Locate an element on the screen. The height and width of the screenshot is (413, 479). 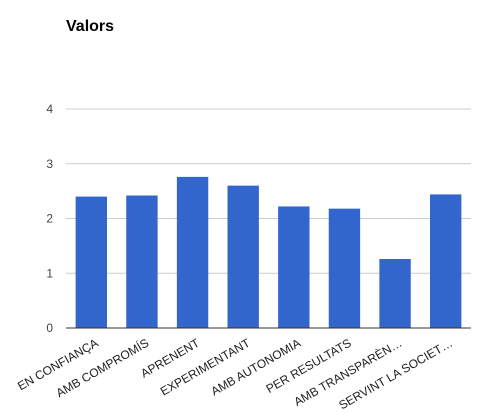
chart-title: Valors is located at coordinates (90, 26).